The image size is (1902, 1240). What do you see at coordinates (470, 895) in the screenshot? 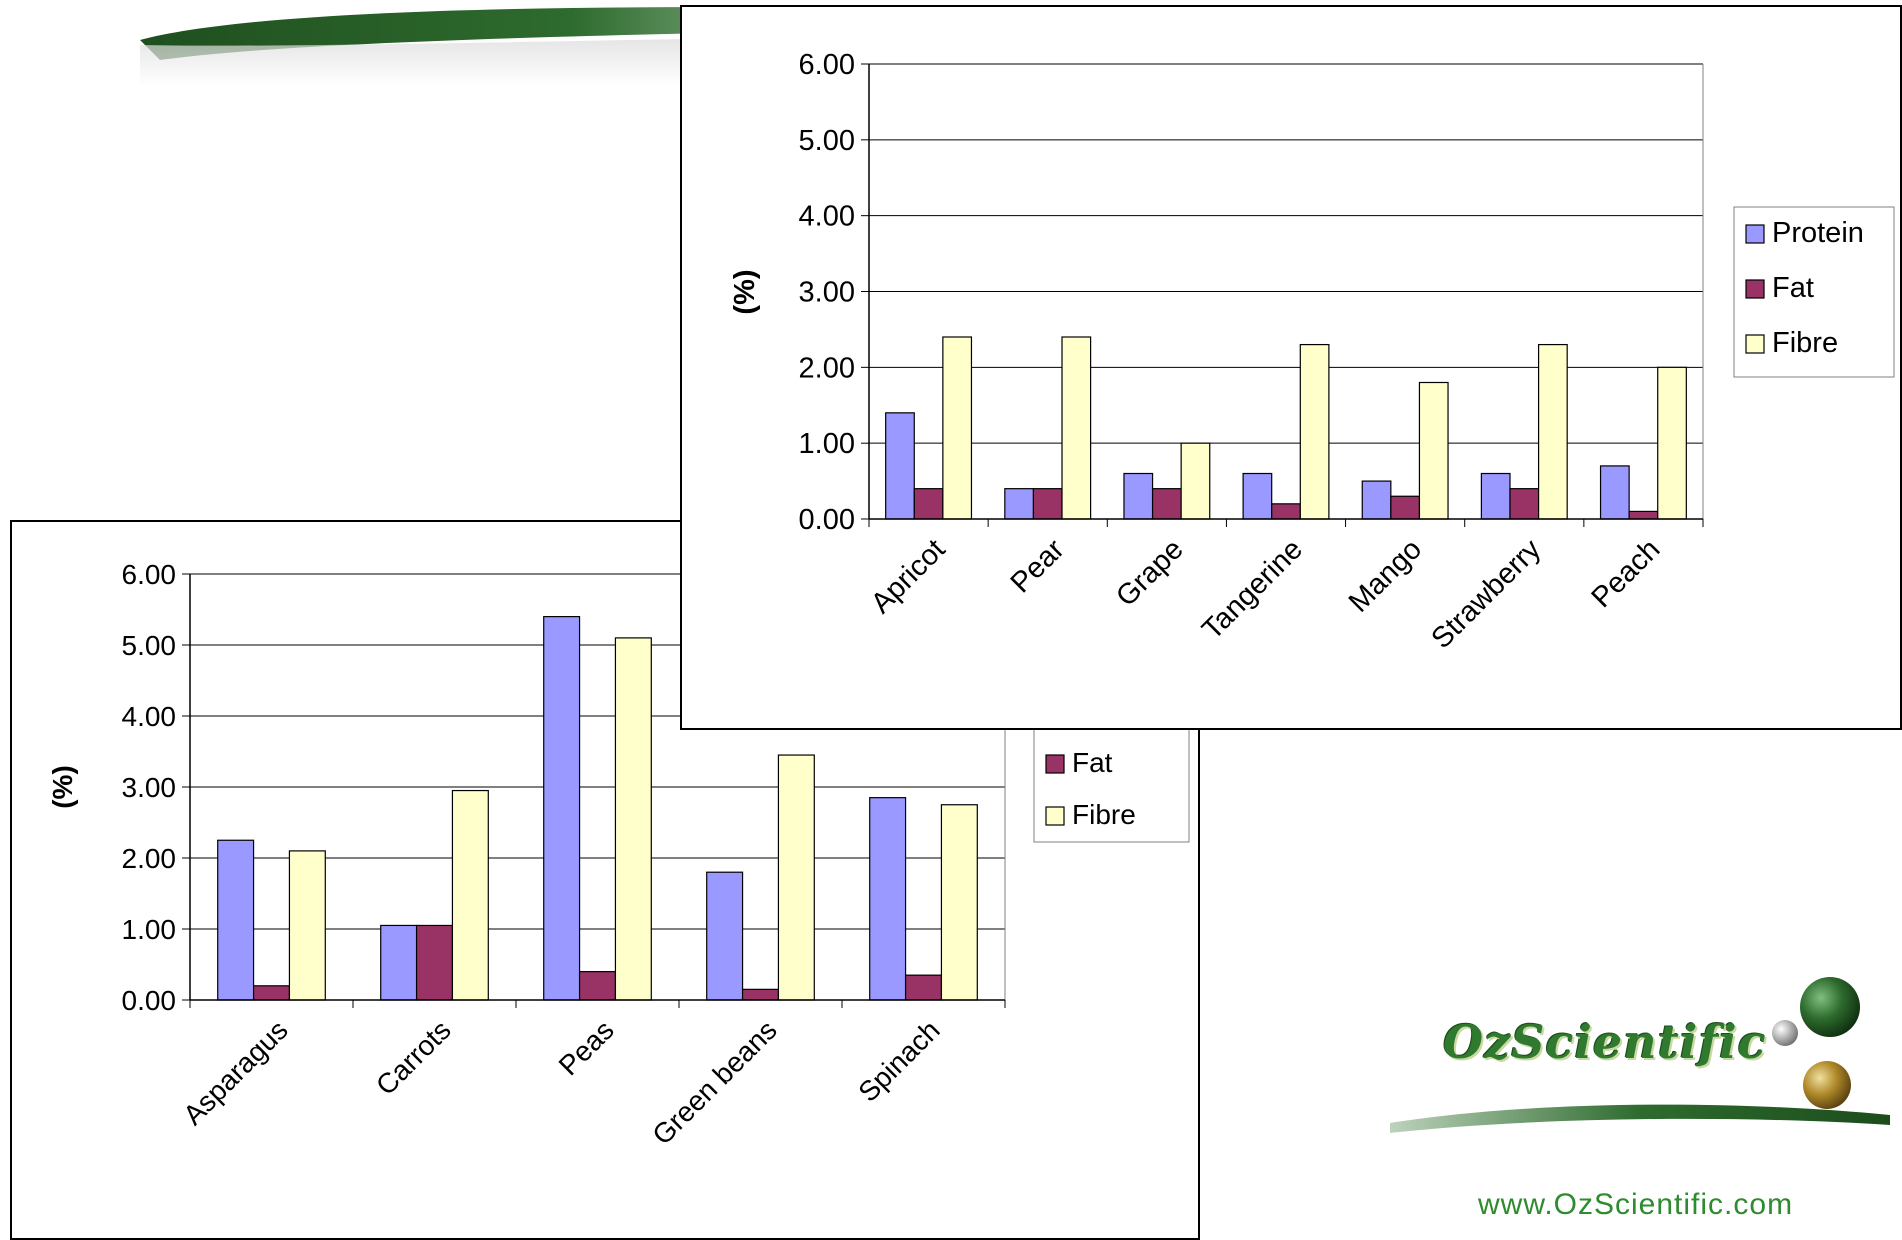
I see `bar-carrots-fibre` at bounding box center [470, 895].